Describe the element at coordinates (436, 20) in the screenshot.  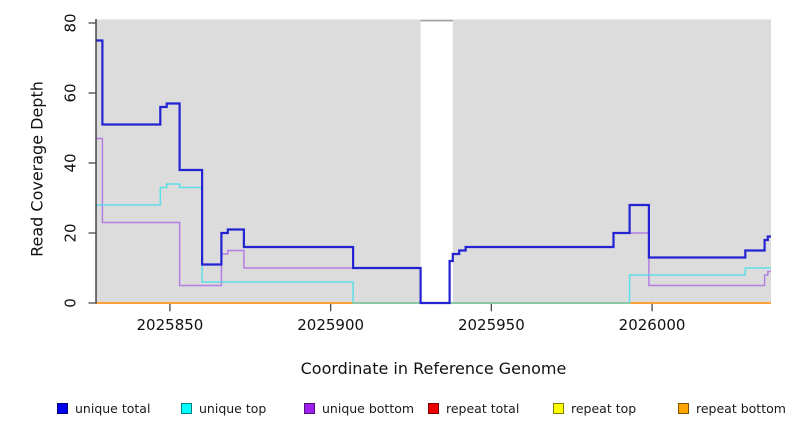
I see `coverage-gap-band-top-edge` at that location.